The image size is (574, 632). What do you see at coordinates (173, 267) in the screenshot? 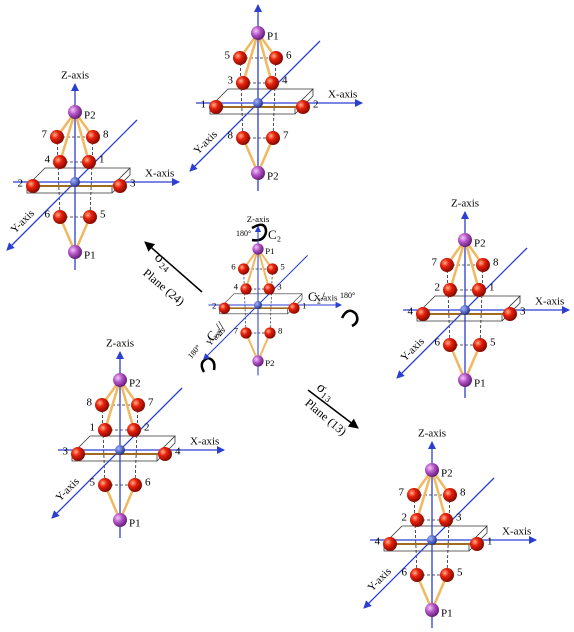
I see `sigma24-arrow` at bounding box center [173, 267].